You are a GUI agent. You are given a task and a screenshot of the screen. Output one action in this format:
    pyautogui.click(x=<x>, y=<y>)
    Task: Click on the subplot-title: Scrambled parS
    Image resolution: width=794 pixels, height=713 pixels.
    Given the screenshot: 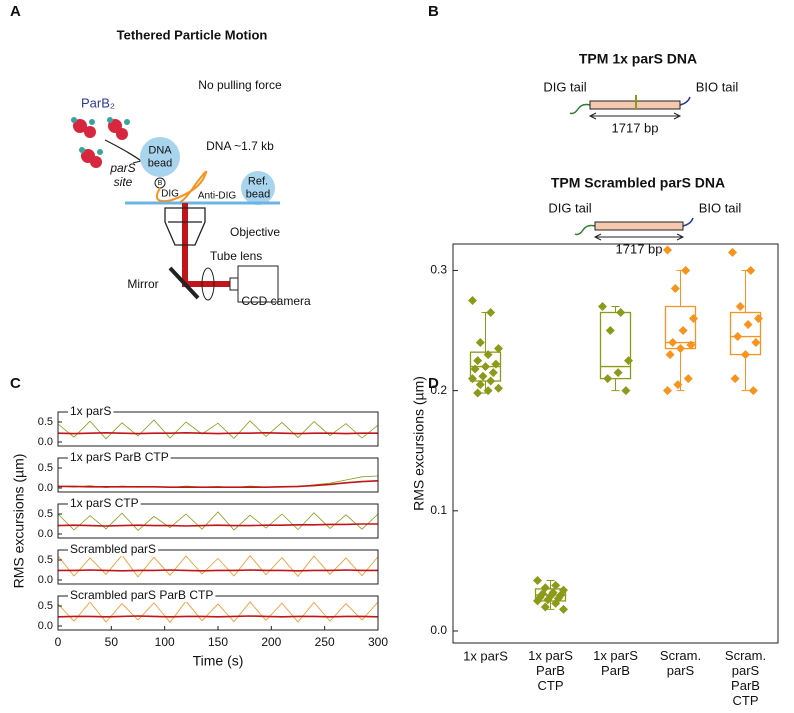 What is the action you would take?
    pyautogui.click(x=113, y=549)
    